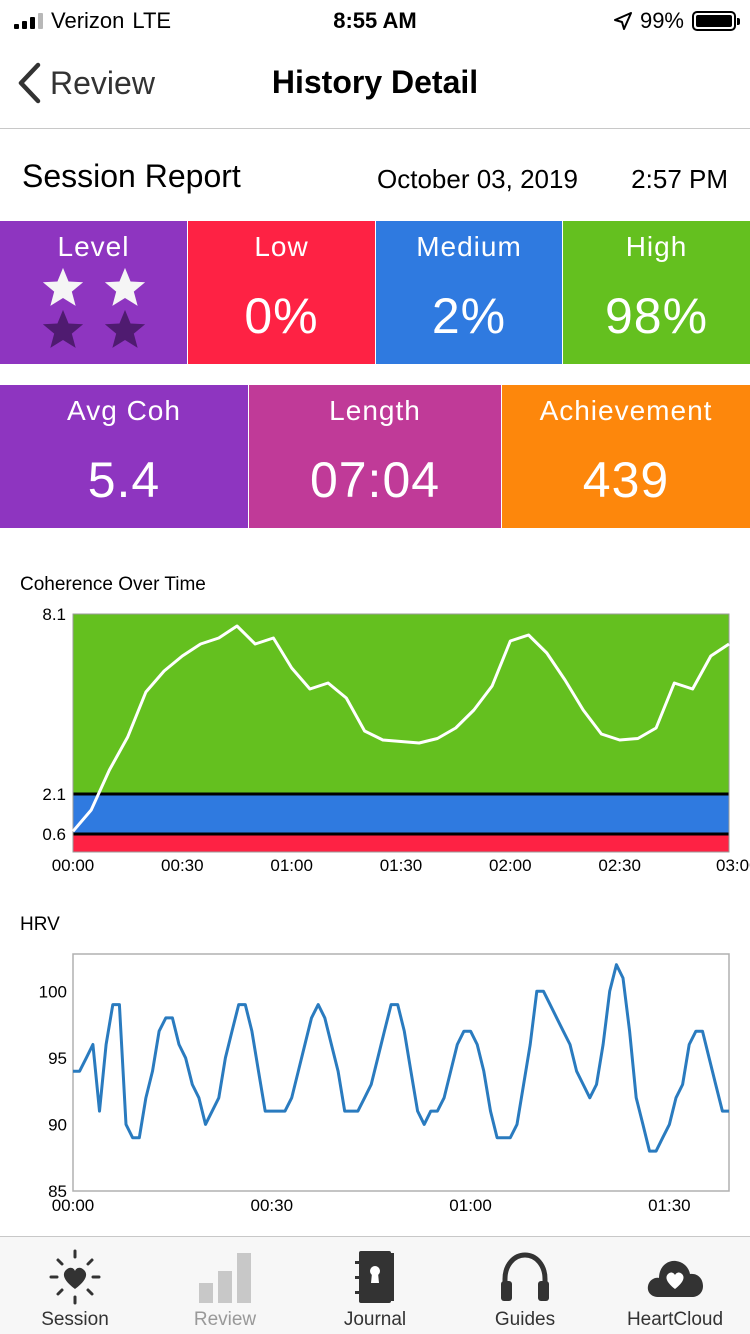  Describe the element at coordinates (131, 176) in the screenshot. I see `session-title: Session Report` at that location.